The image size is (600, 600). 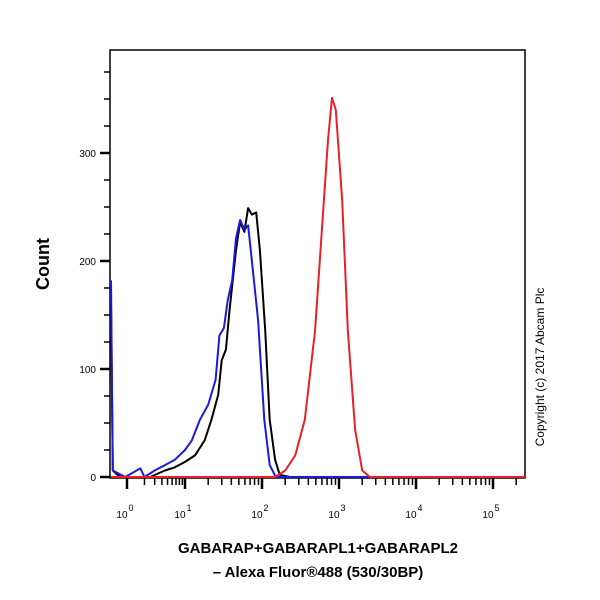 I want to click on x-tick-label: 10⁵, so click(x=490, y=512).